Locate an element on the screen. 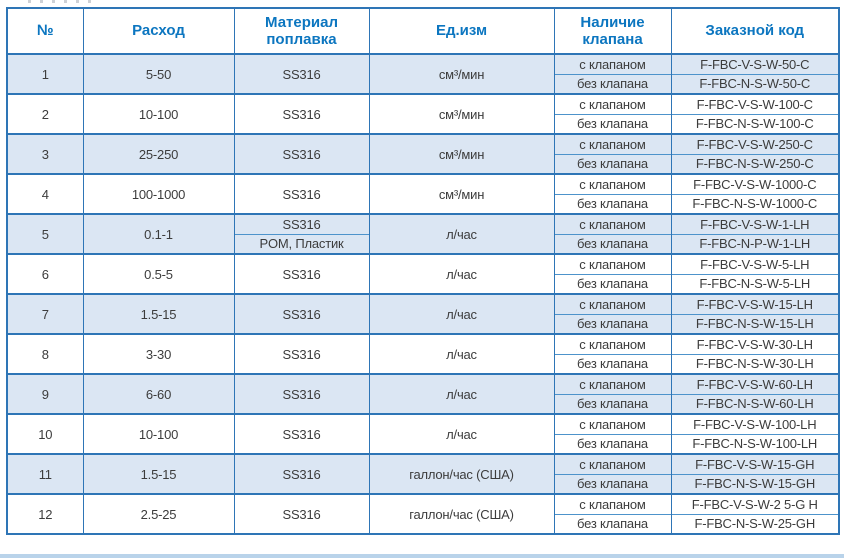  order-code: F-FBC-N-S-W-15-GH is located at coordinates (755, 483).